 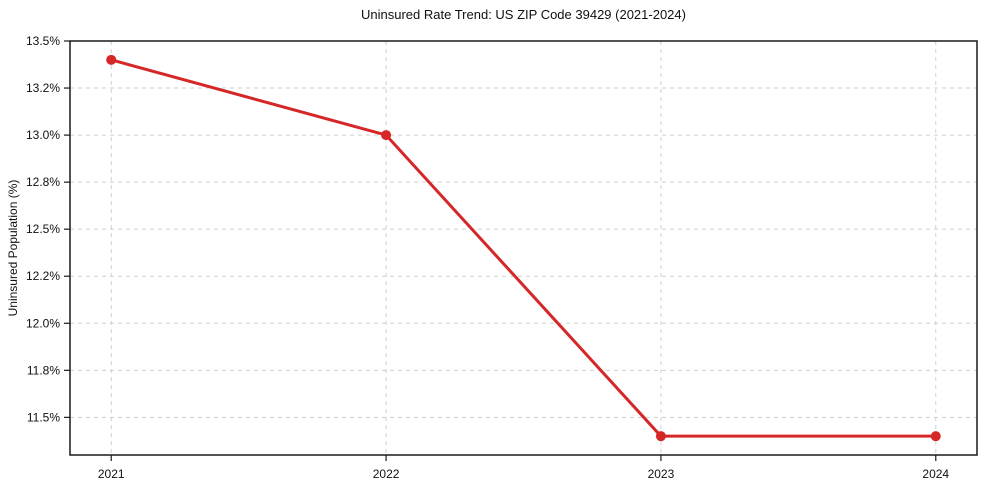 I want to click on x-tick-label: 2022, so click(x=386, y=474).